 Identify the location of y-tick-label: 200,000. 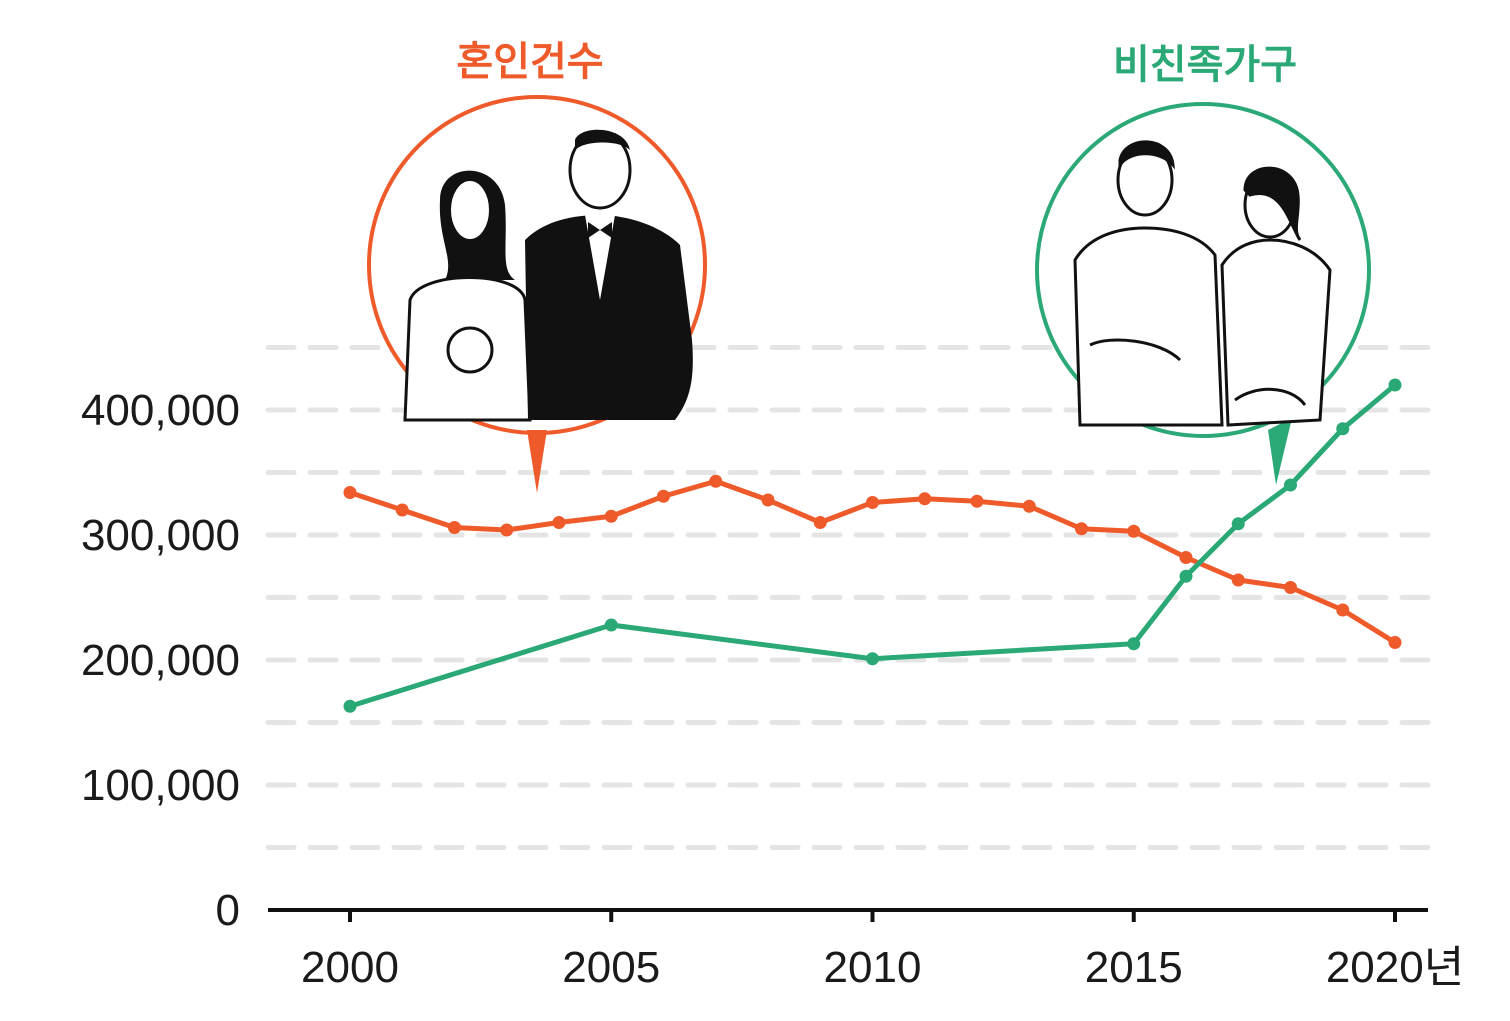
(160, 660).